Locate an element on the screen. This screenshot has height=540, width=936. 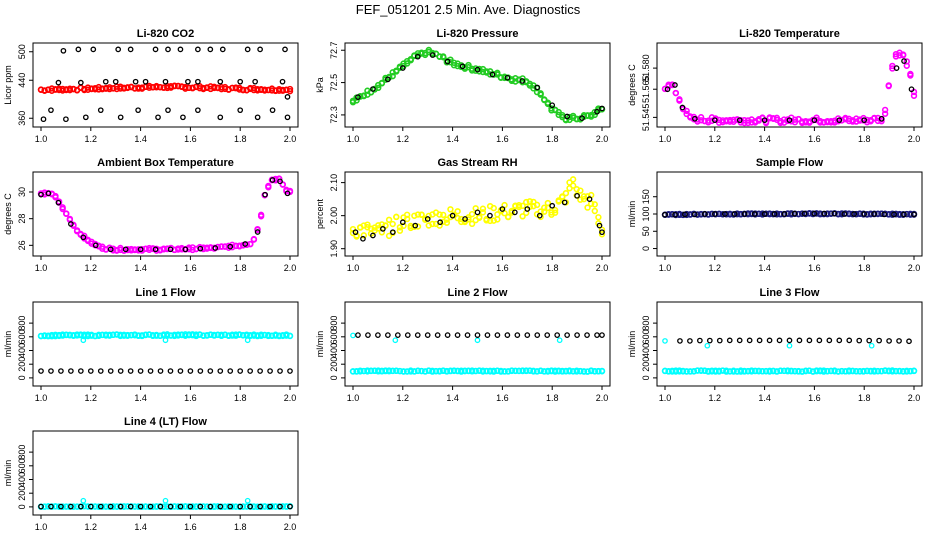
plot-frame is located at coordinates (789, 344).